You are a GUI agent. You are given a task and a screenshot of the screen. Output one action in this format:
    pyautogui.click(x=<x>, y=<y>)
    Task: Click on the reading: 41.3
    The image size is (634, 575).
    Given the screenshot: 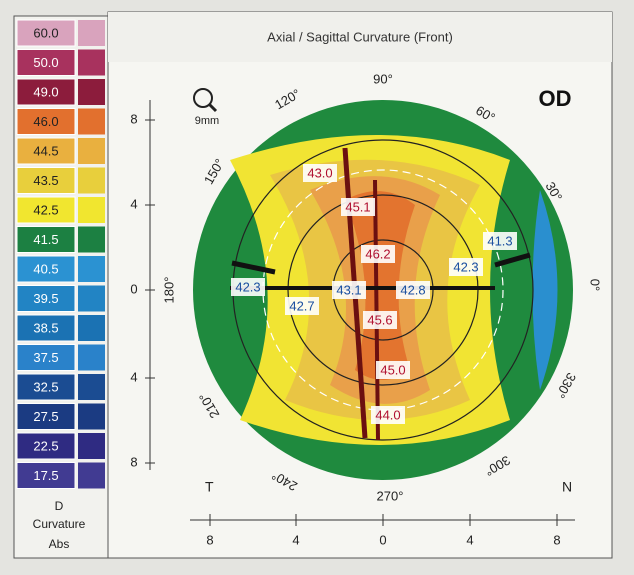 What is the action you would take?
    pyautogui.click(x=499, y=240)
    